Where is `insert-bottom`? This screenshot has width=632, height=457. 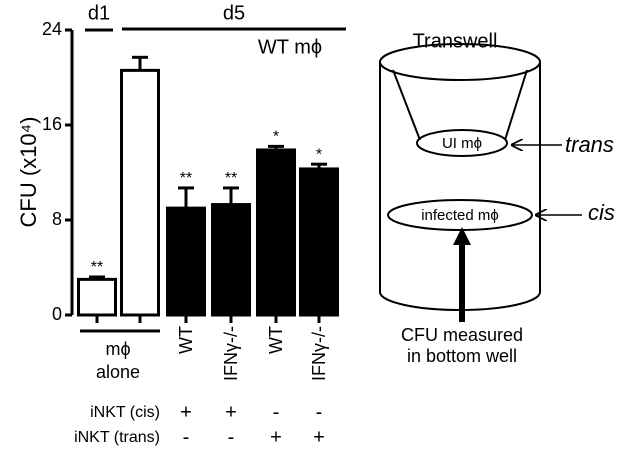
insert-bottom is located at coordinates (462, 143).